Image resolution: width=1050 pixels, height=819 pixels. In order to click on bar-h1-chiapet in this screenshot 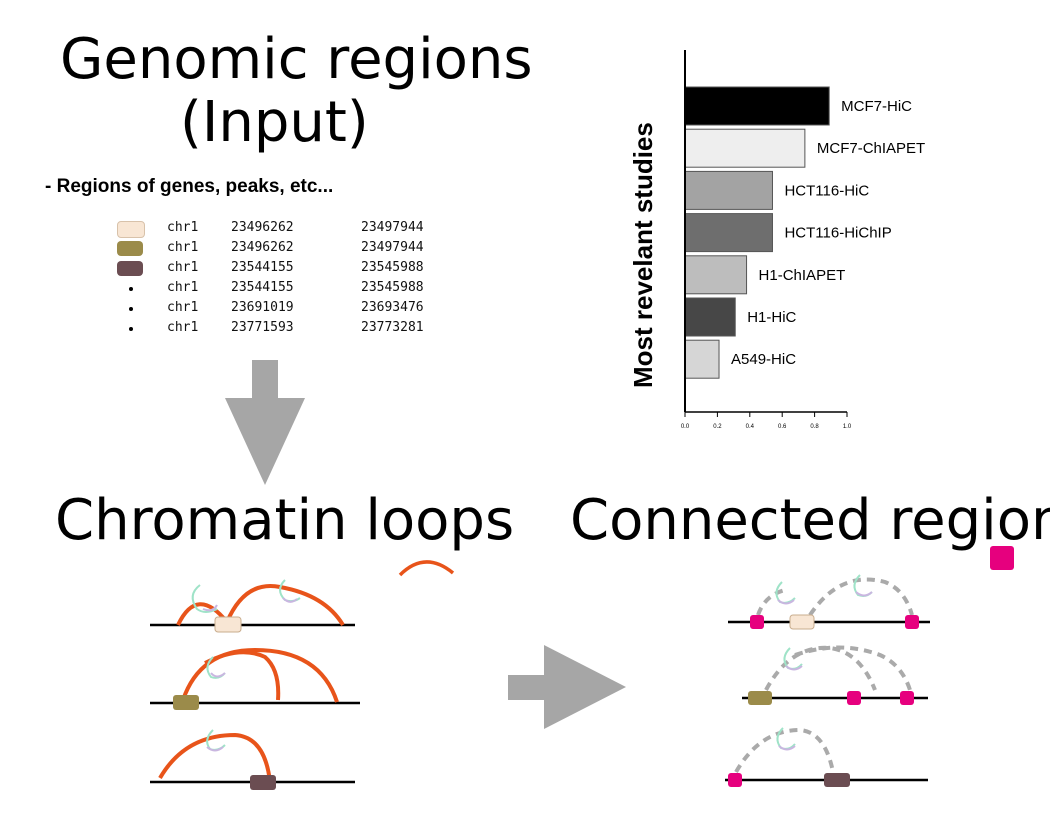, I will do `click(716, 275)`.